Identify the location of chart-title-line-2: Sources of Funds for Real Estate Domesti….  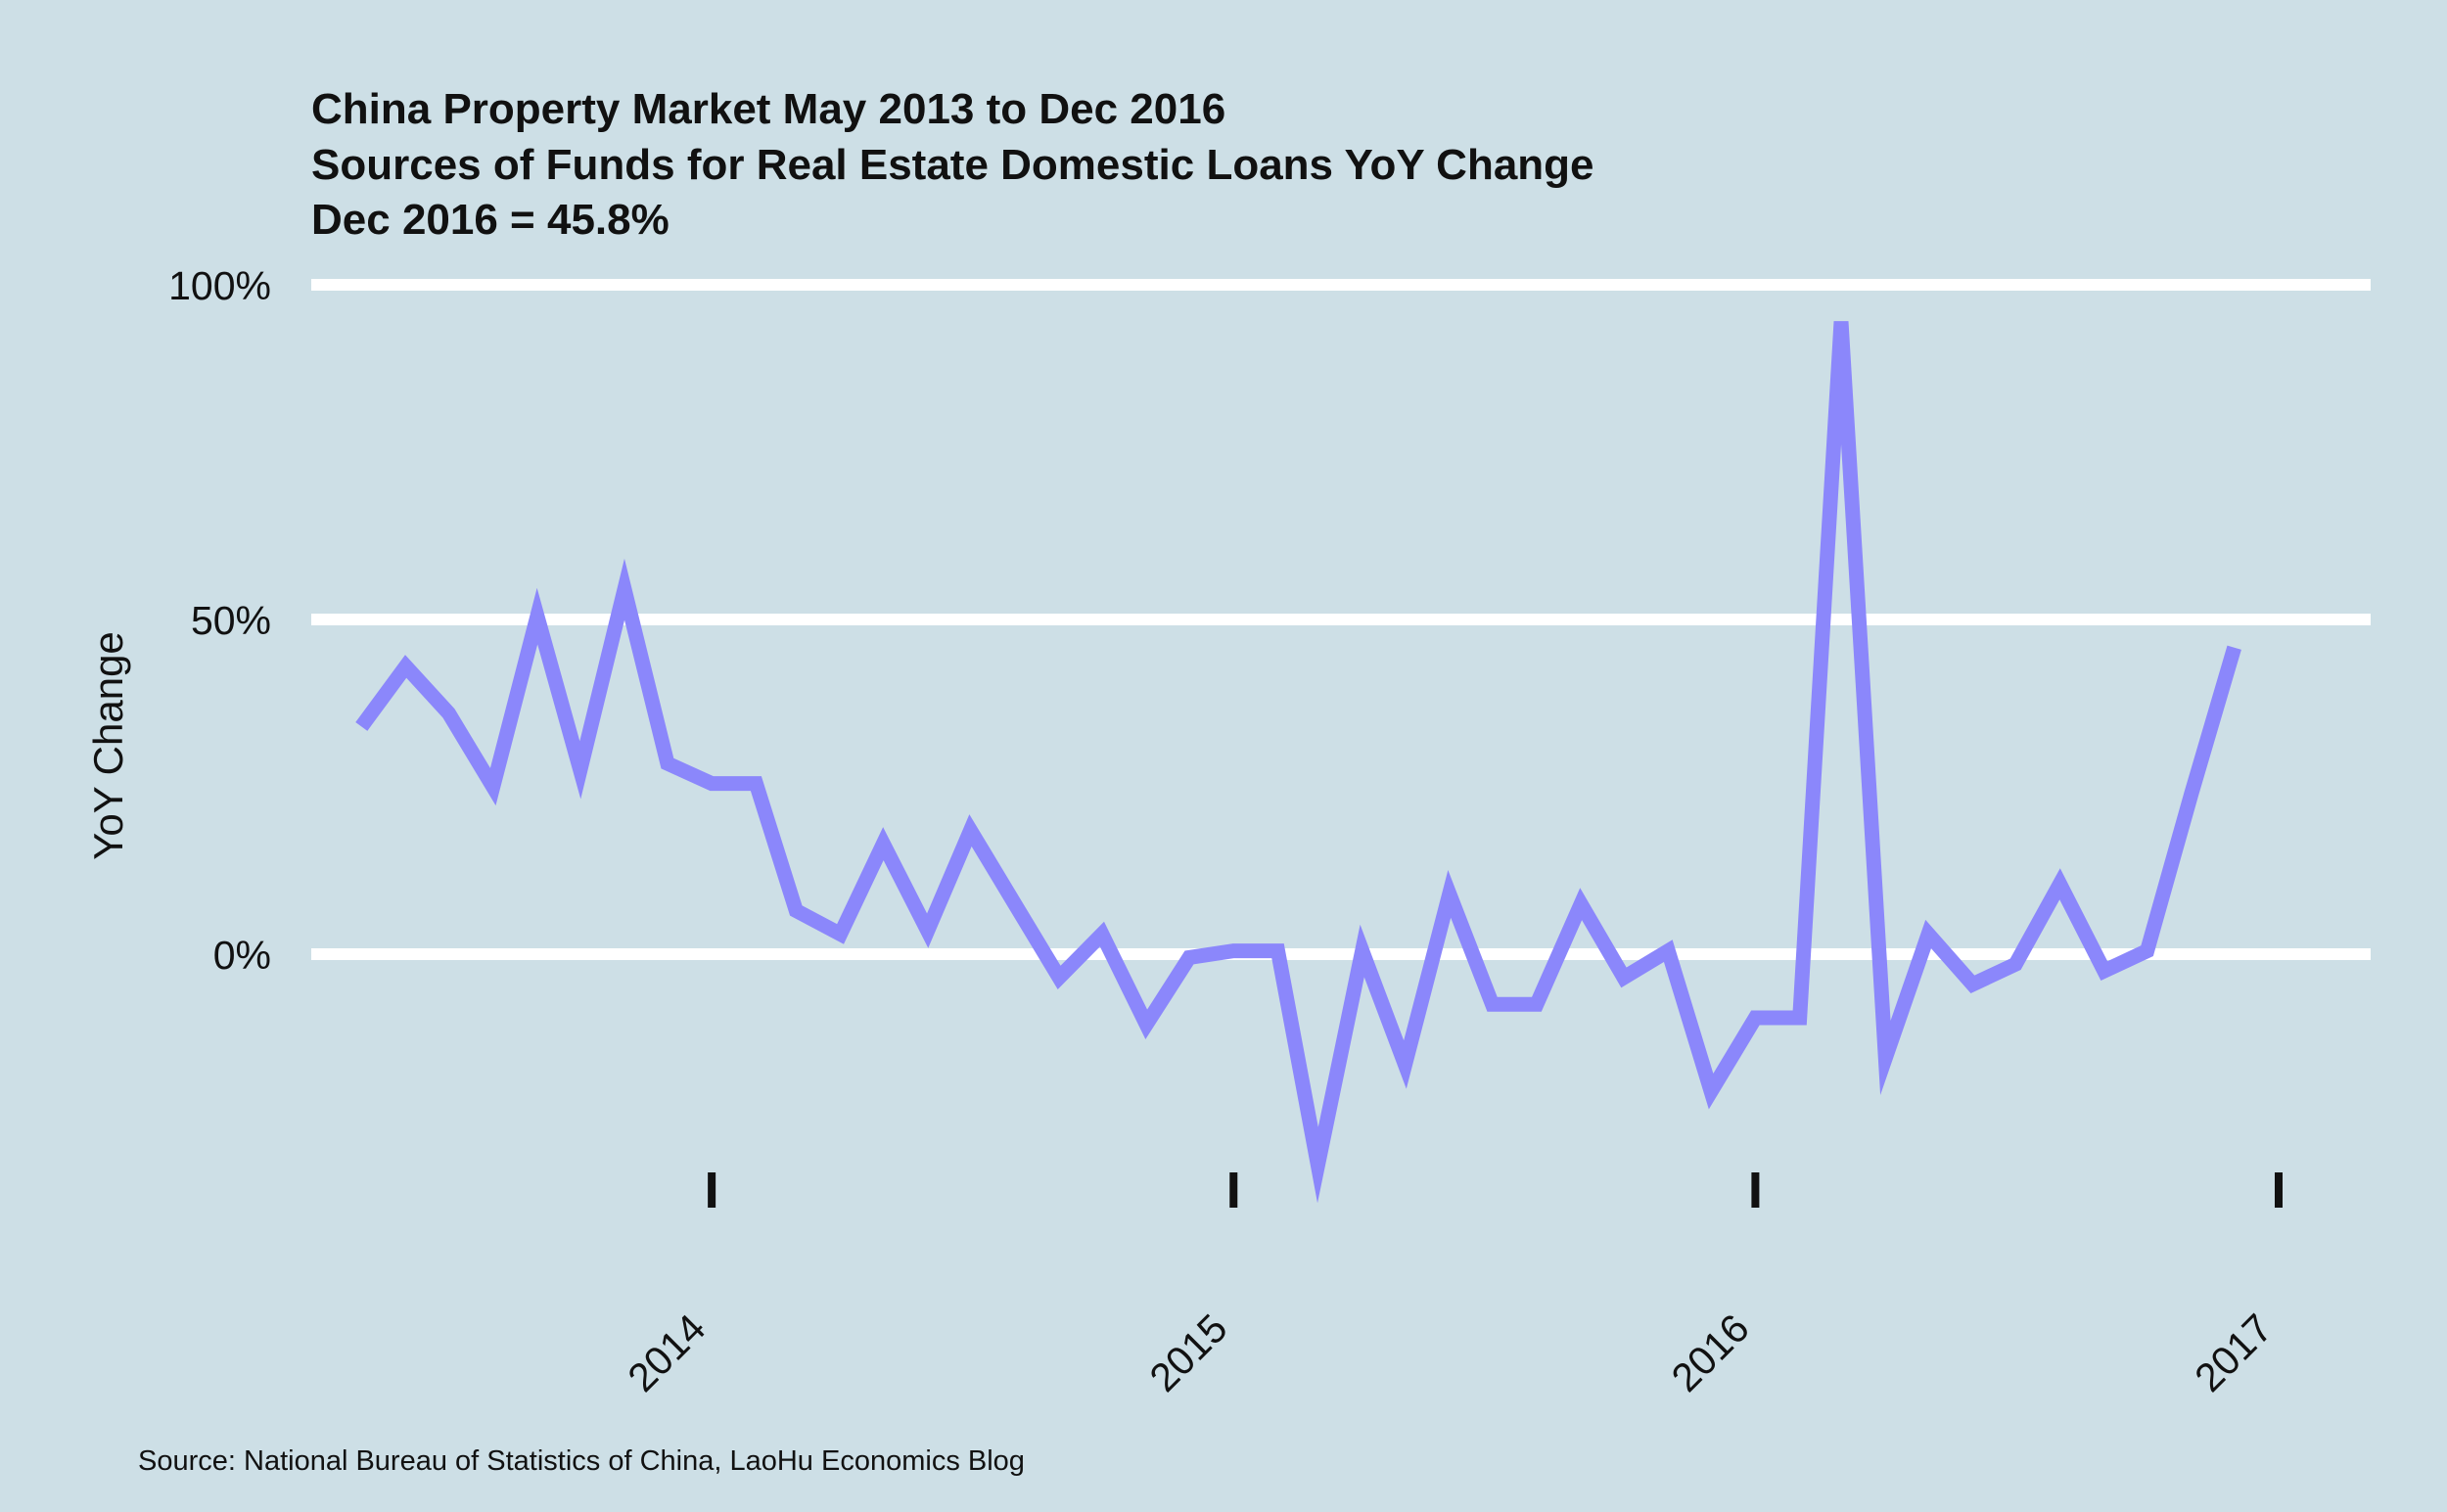
(953, 165).